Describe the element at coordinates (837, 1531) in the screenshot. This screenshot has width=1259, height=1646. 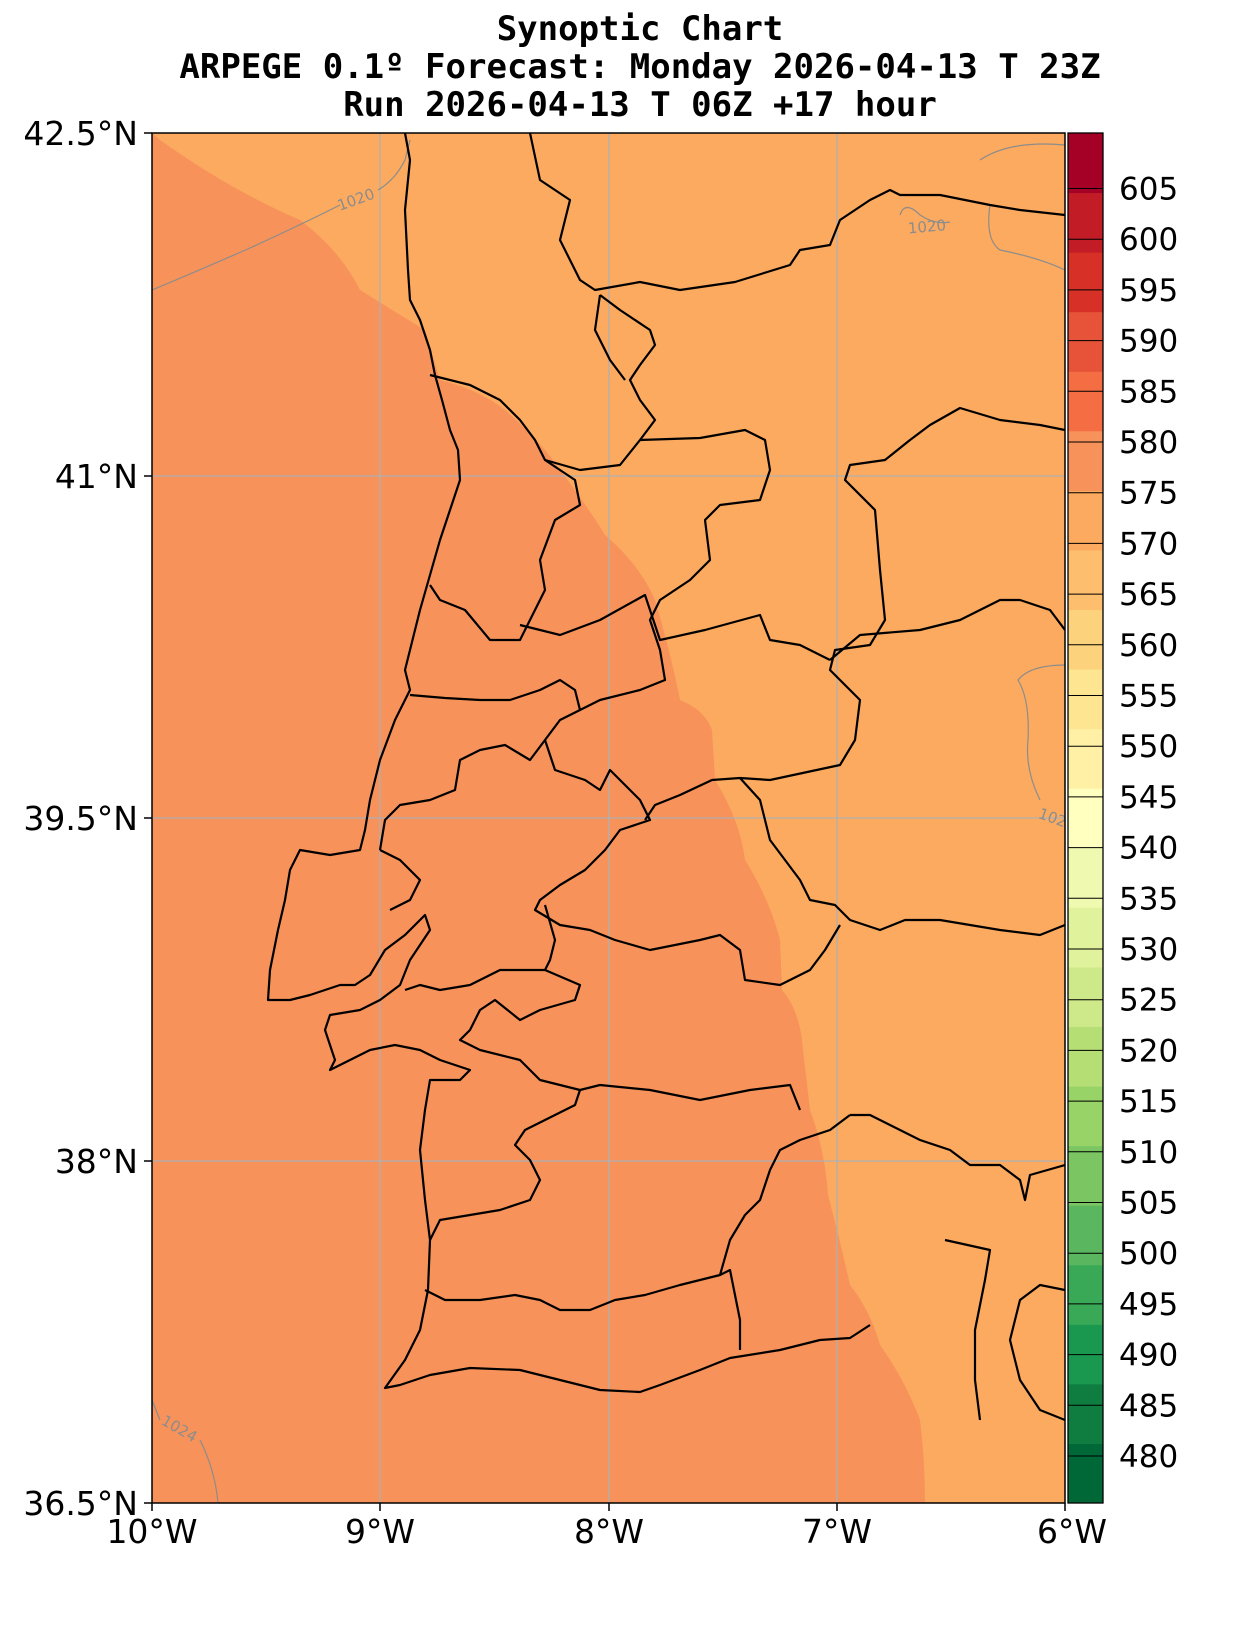
I see `x-tick-label: 7°W` at that location.